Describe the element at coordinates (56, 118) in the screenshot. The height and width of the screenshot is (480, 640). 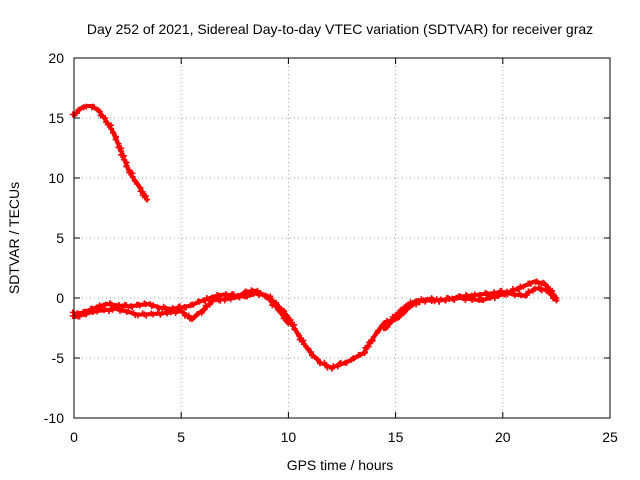
I see `y-tick-label: 15` at that location.